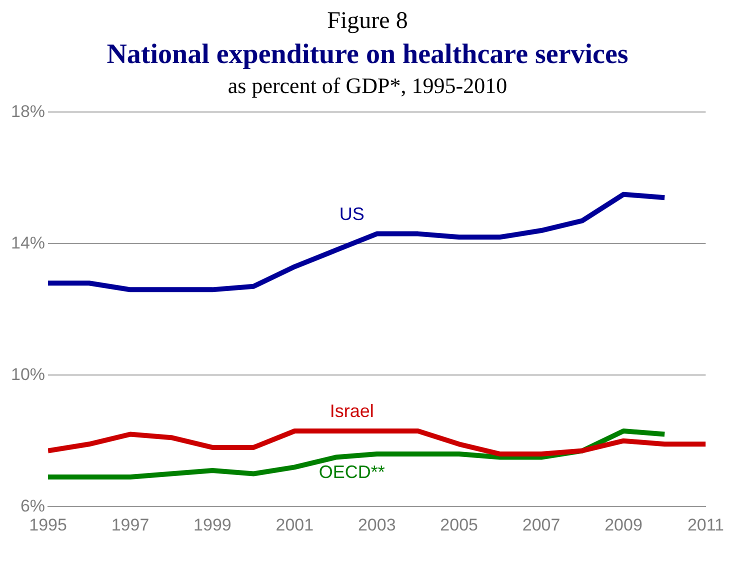 The width and height of the screenshot is (735, 574). Describe the element at coordinates (367, 86) in the screenshot. I see `chart-subtitle: as percent of GDP*, 1995-2010` at that location.